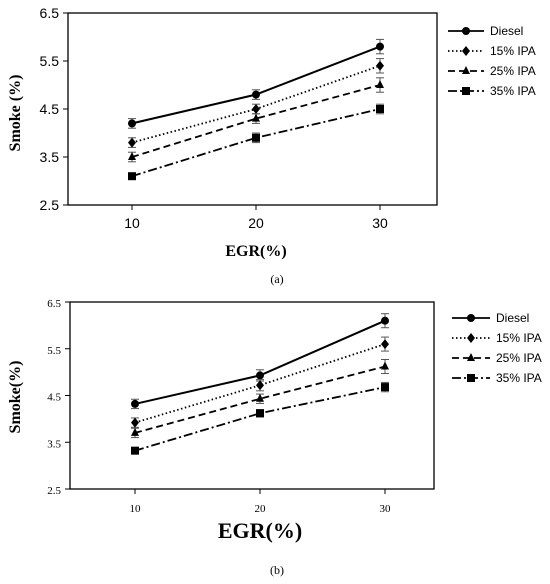  I want to click on chart-a-legend: Diesel 15% IPA 25% IPA 35% IPA, so click(492, 61).